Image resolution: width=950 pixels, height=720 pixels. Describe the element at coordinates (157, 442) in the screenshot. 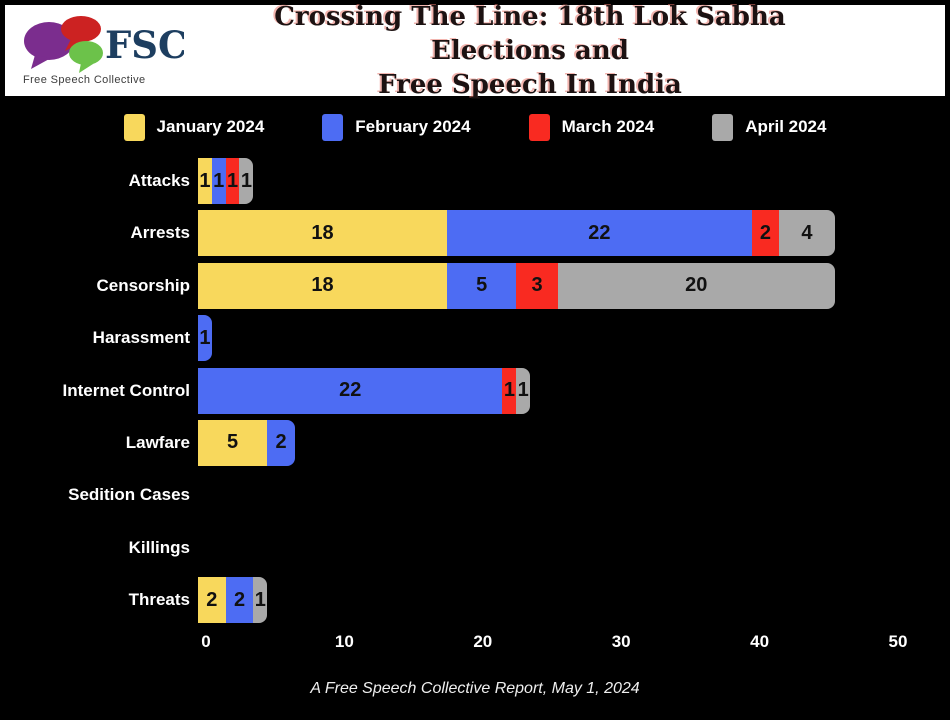

I see `category-label: Lawfare` at that location.